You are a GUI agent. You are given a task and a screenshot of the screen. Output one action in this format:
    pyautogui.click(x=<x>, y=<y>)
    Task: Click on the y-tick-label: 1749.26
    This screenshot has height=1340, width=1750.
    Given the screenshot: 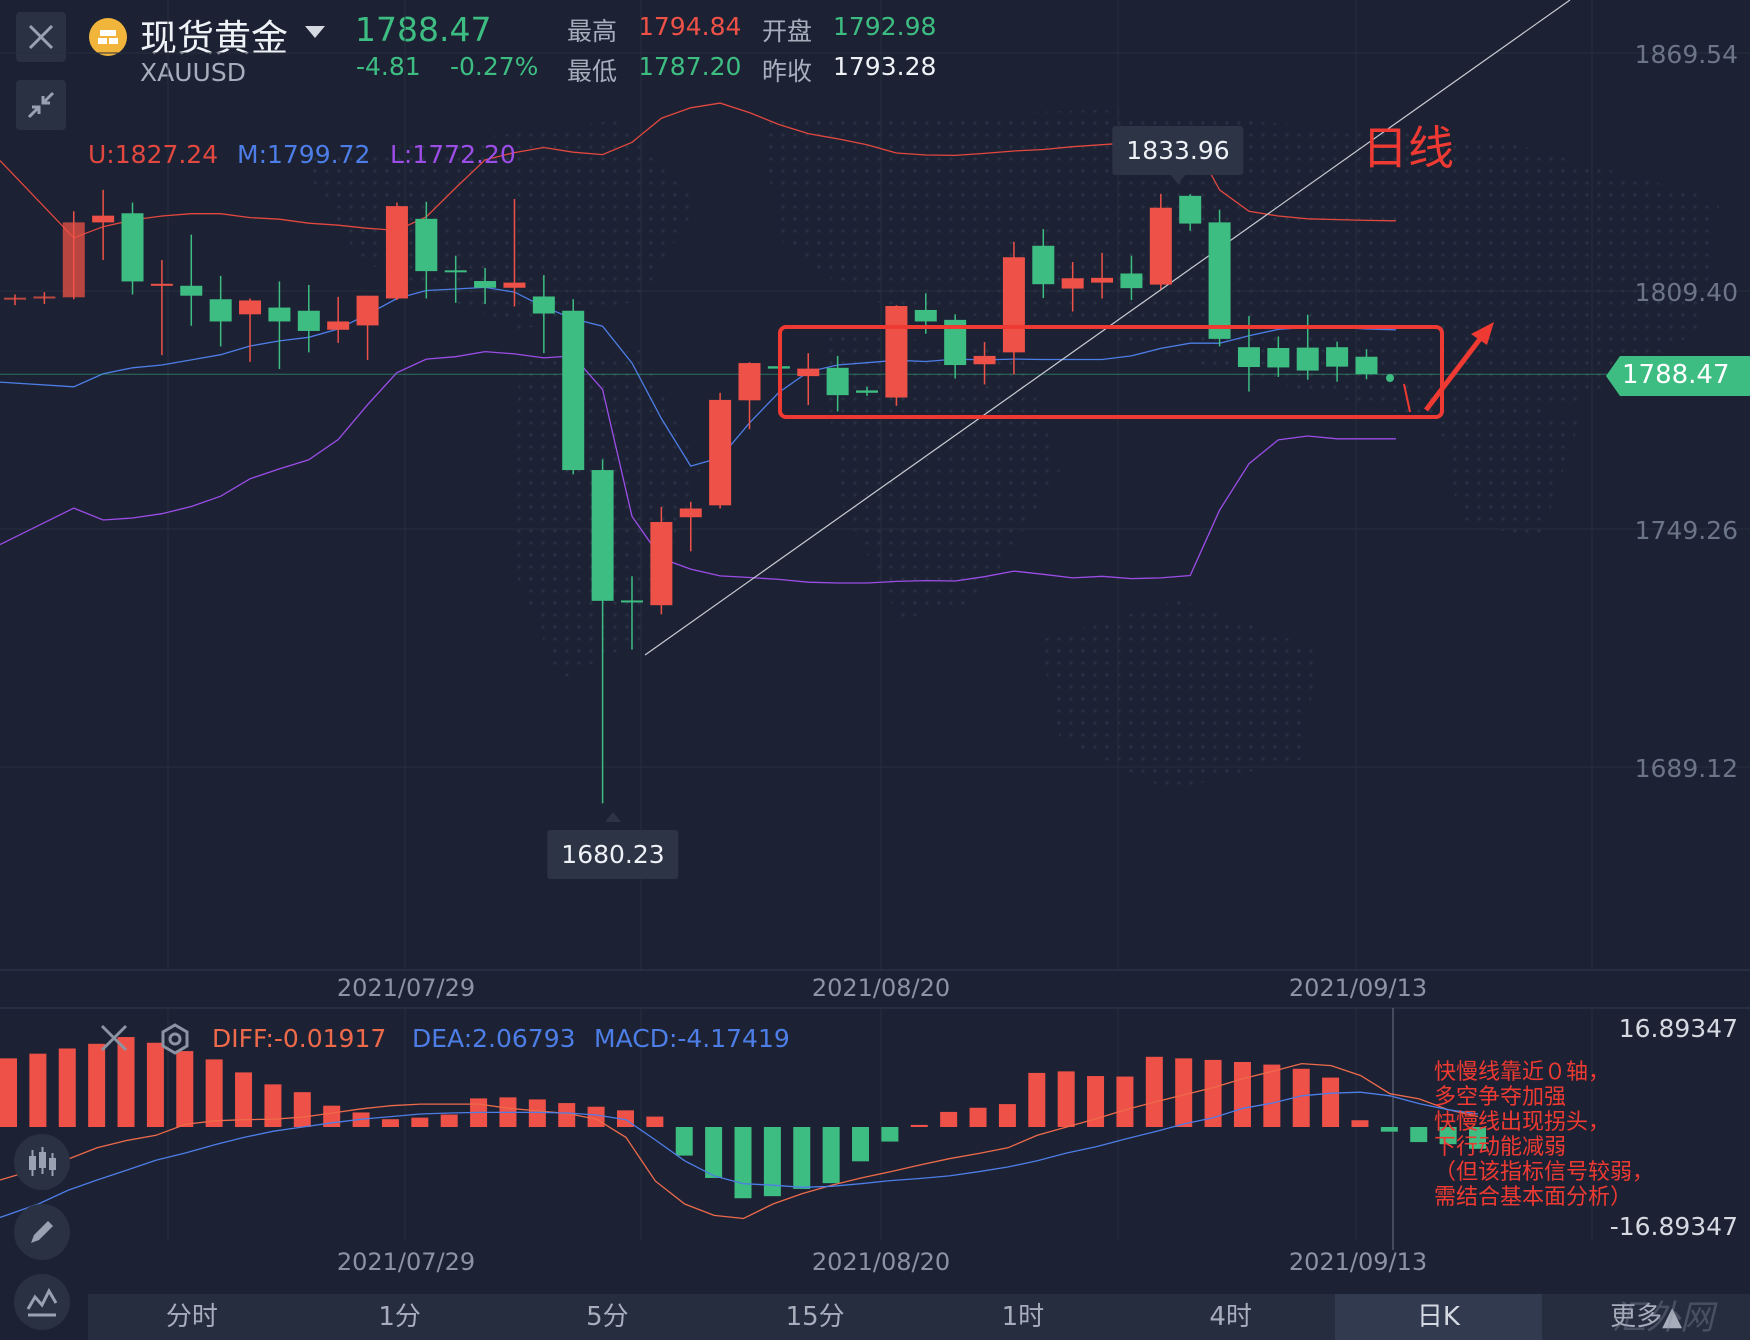 What is the action you would take?
    pyautogui.click(x=1686, y=530)
    